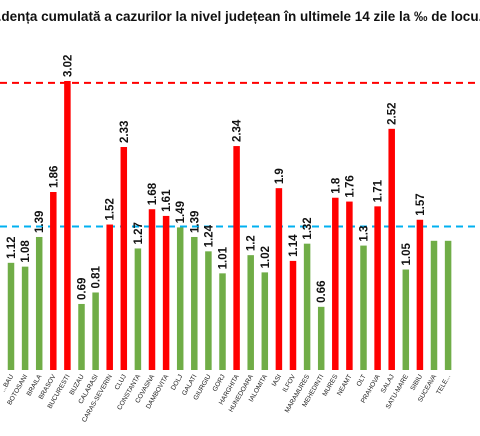 This screenshot has width=480, height=436. What do you see at coordinates (252, 243) in the screenshot?
I see `value-label-17: 1.2` at bounding box center [252, 243].